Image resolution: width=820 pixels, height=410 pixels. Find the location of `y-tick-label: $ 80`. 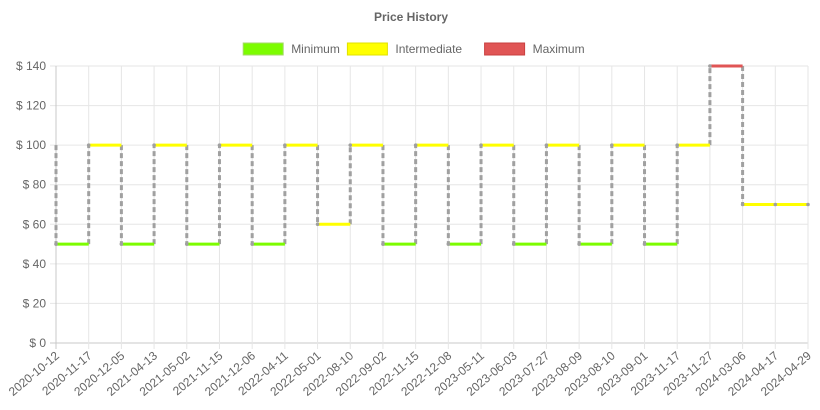

y-tick-label: $ 80 is located at coordinates (35, 185).